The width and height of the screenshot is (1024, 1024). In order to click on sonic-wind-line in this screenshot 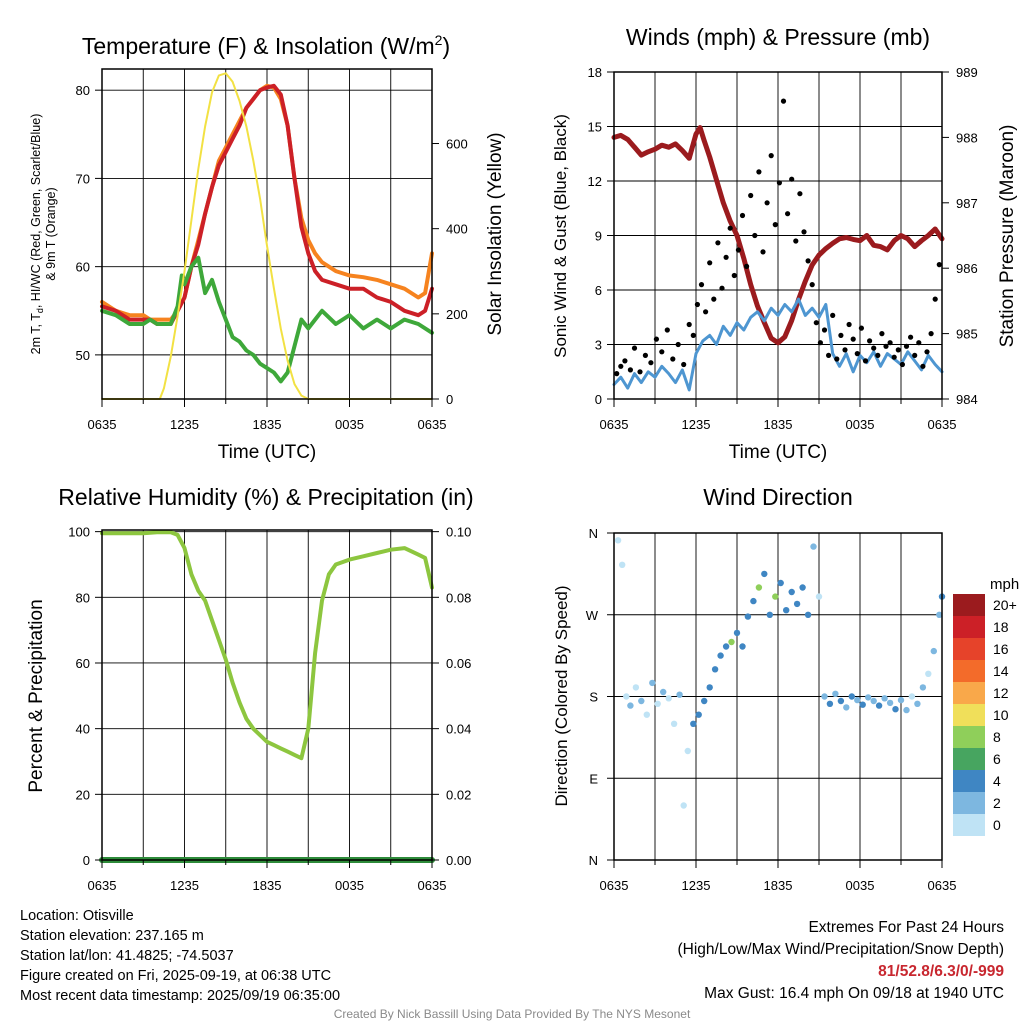, I will do `click(778, 344)`.